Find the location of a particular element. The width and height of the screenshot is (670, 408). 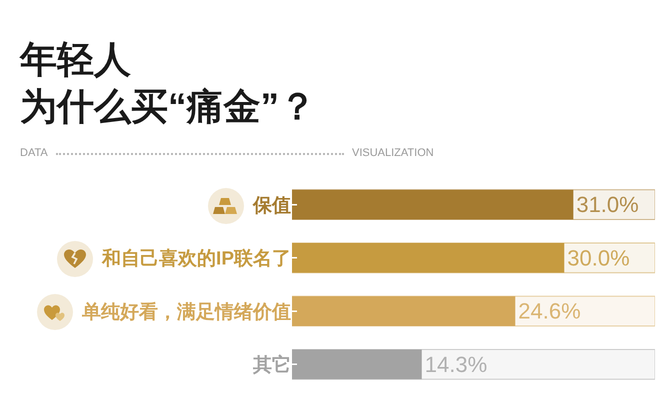

text: DATA is located at coordinates (34, 153).